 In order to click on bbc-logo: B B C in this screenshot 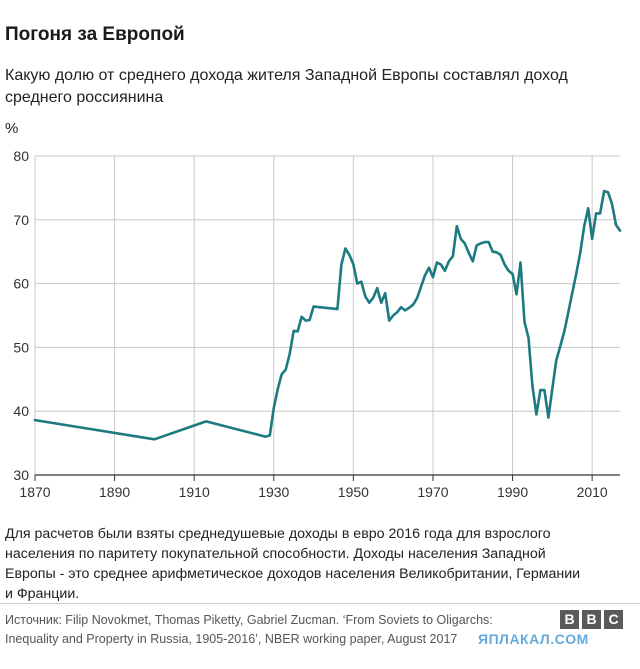, I will do `click(591, 619)`.